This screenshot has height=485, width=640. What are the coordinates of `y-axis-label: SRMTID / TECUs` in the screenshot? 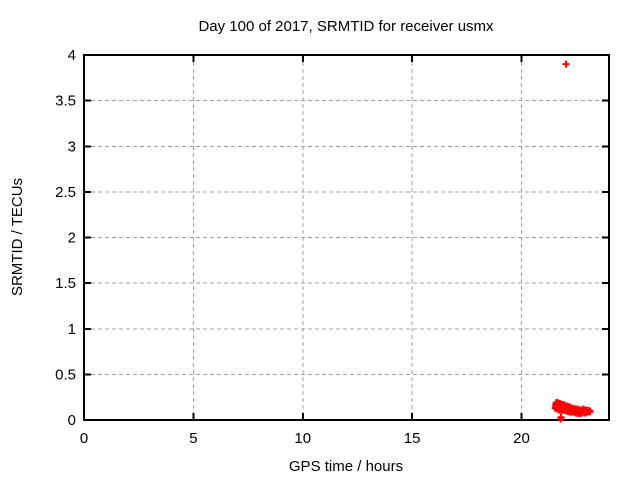 It's located at (17, 237).